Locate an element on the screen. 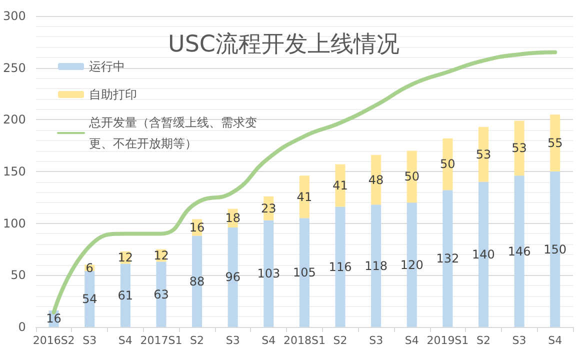 The image size is (580, 350). data-label: 146 is located at coordinates (519, 251).